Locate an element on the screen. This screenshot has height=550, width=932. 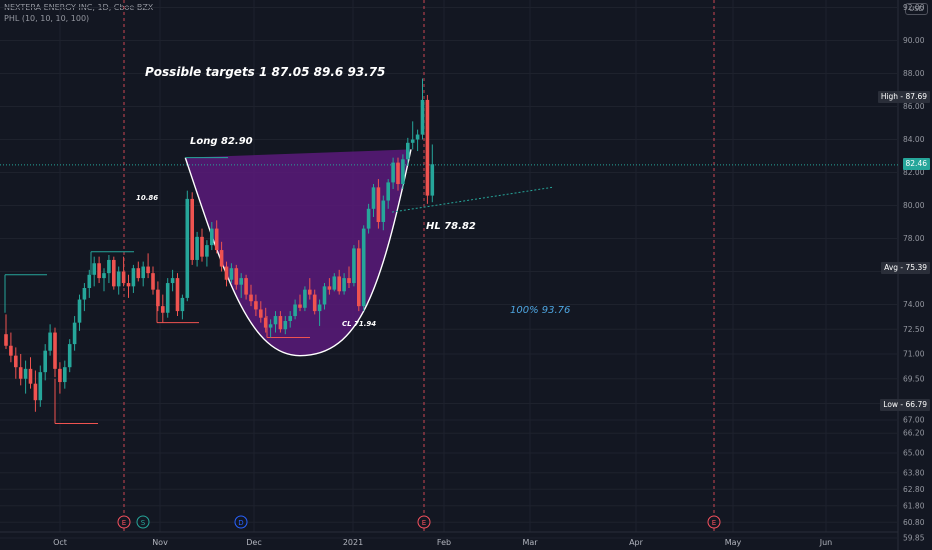
price-tick-label: 59.85 is located at coordinates (914, 537).